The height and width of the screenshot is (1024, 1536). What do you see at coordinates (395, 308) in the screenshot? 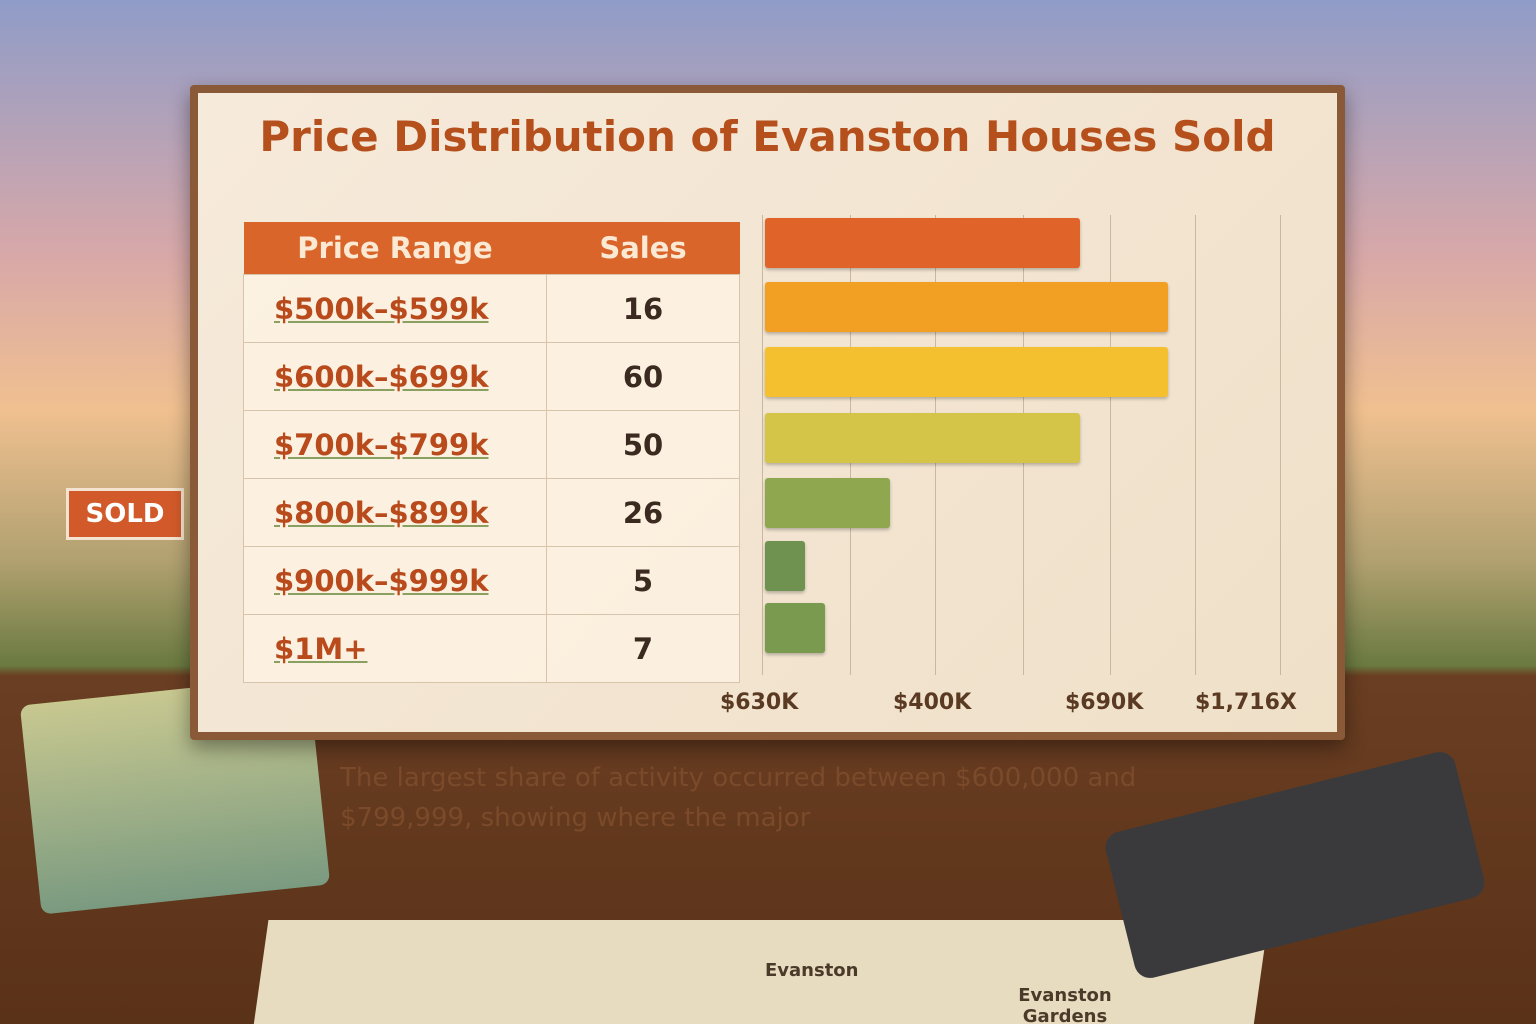
I see `price-range: $500k–$599k` at bounding box center [395, 308].